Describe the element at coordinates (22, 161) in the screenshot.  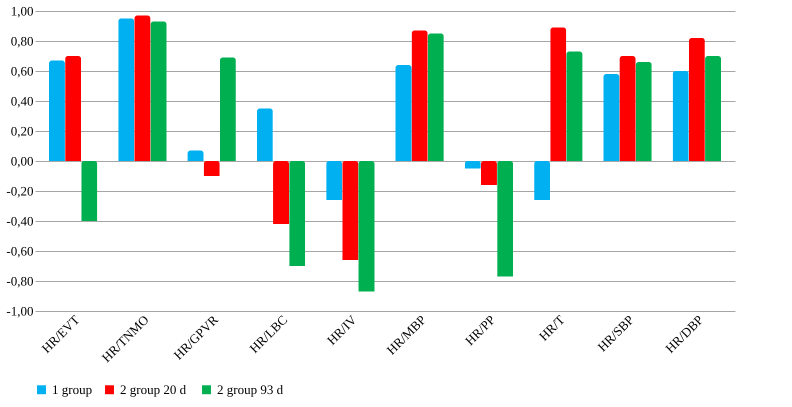
I see `y-tick-label: 0,00` at that location.